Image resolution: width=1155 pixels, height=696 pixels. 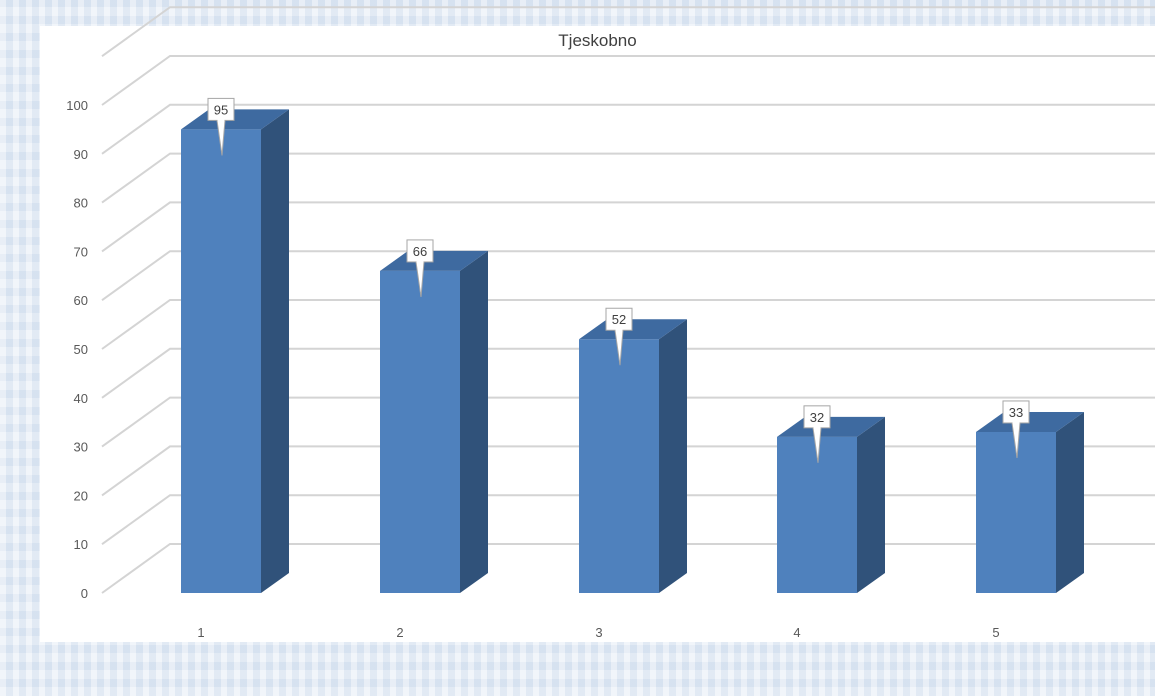 I want to click on x-tick-label: 2, so click(x=399, y=632).